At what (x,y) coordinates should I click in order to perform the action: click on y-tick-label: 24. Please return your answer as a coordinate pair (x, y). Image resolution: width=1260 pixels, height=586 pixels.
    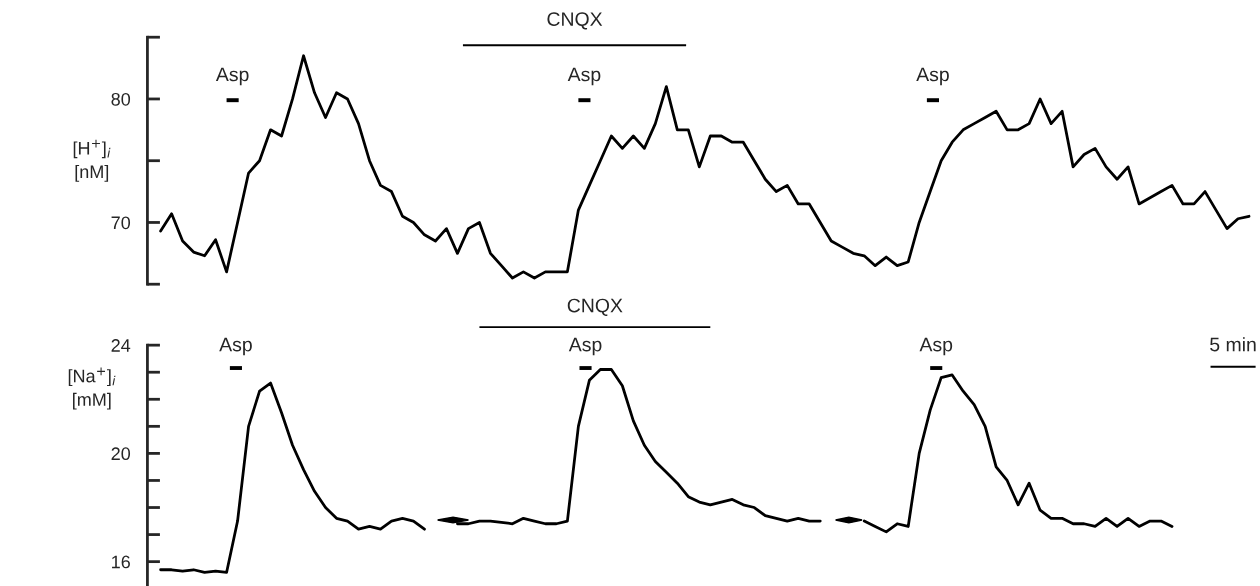
    Looking at the image, I should click on (121, 345).